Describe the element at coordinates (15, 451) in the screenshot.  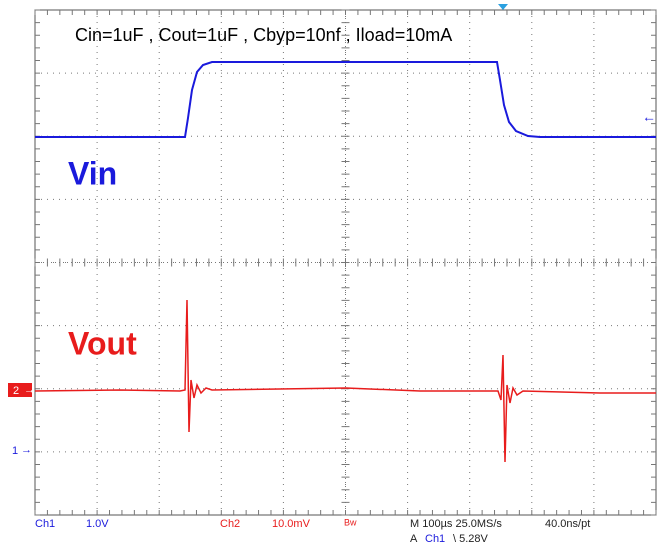
I see `ch1-marker: 1` at that location.